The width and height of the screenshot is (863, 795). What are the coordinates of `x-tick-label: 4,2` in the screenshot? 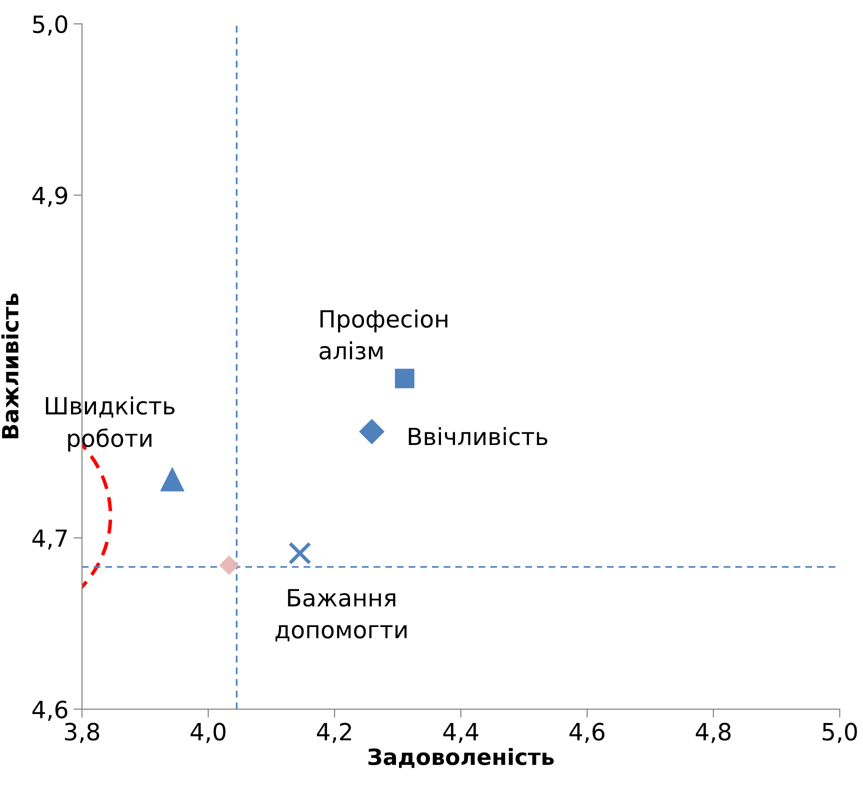 It's located at (333, 733).